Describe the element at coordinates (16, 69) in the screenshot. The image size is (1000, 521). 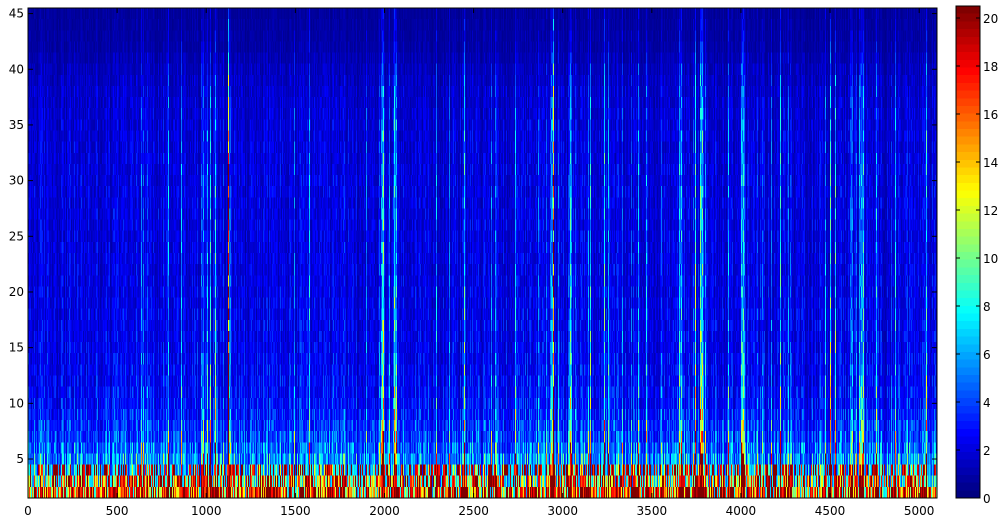
I see `y-tick-label: 40` at that location.